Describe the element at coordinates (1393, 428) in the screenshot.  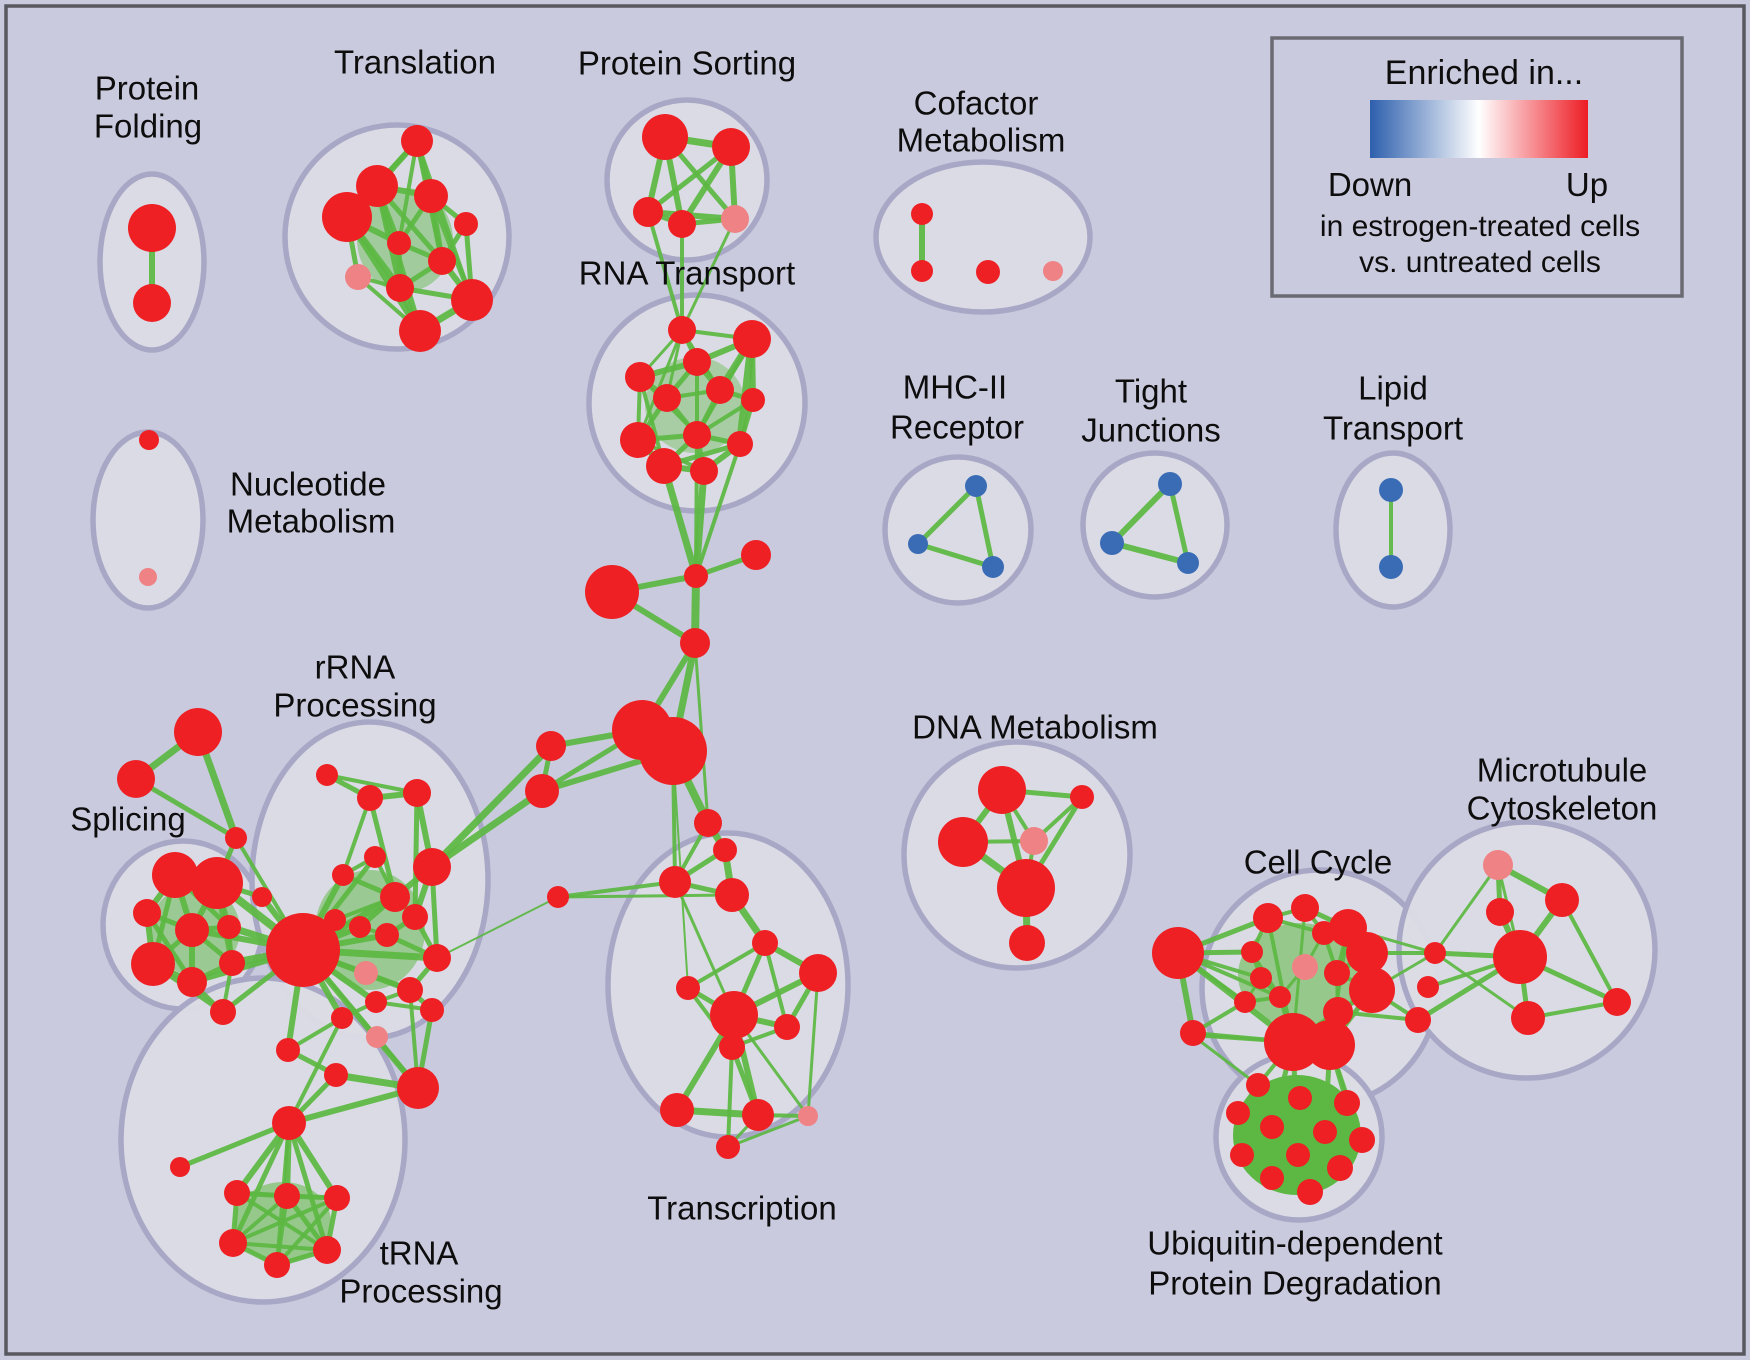
I see `cluster-label: Transport` at that location.